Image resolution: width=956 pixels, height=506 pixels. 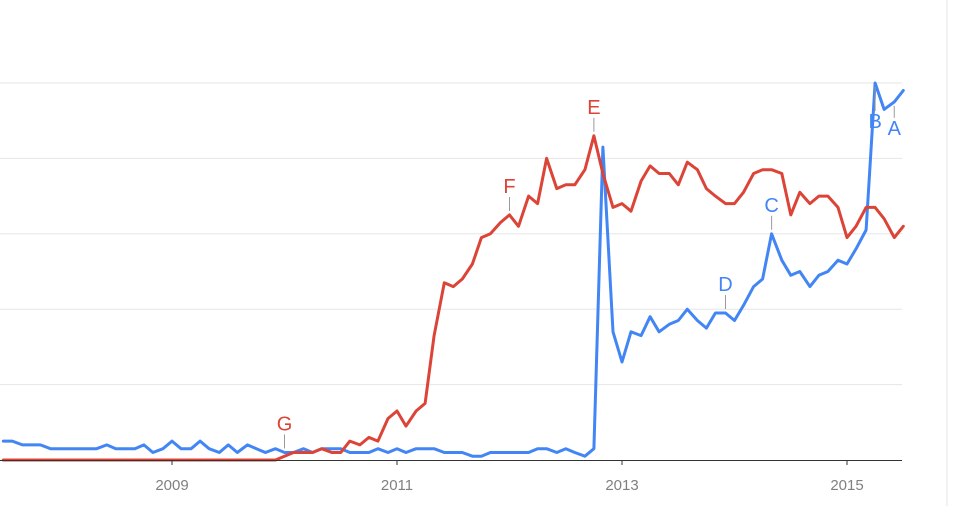 I want to click on annotation-label-d: D, so click(x=725, y=285).